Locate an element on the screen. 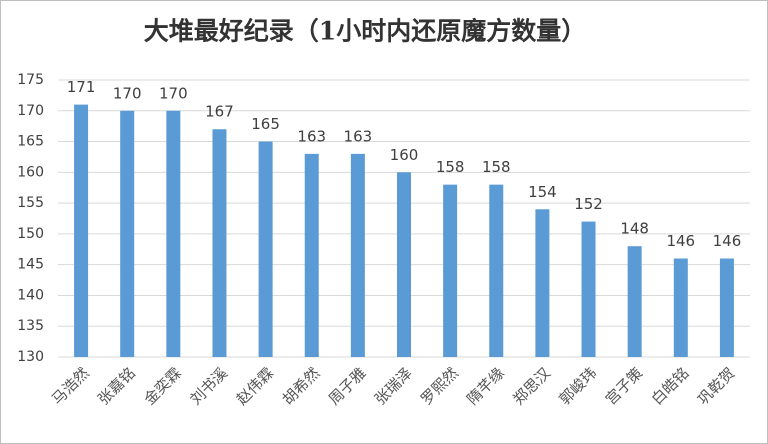  y-tick-label: 160 is located at coordinates (30, 172).